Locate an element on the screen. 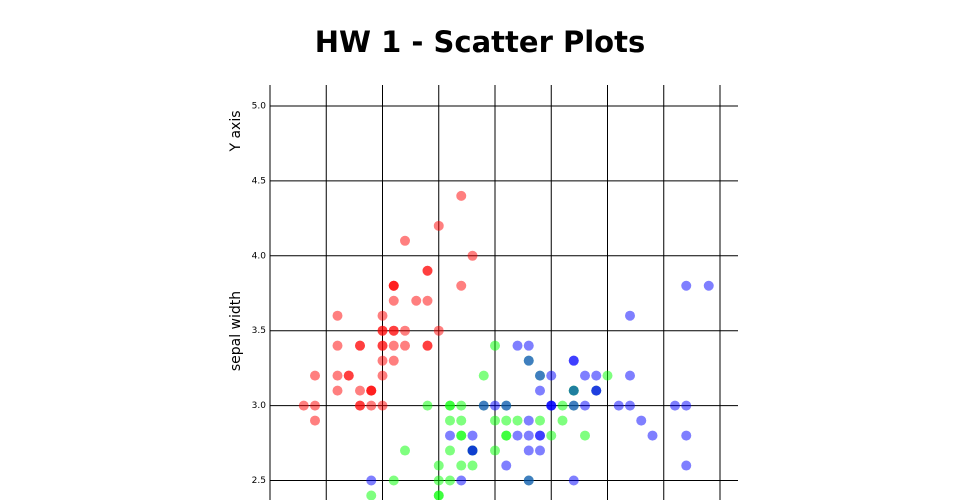 The width and height of the screenshot is (960, 500). y-axis-title: Y axis is located at coordinates (236, 131).